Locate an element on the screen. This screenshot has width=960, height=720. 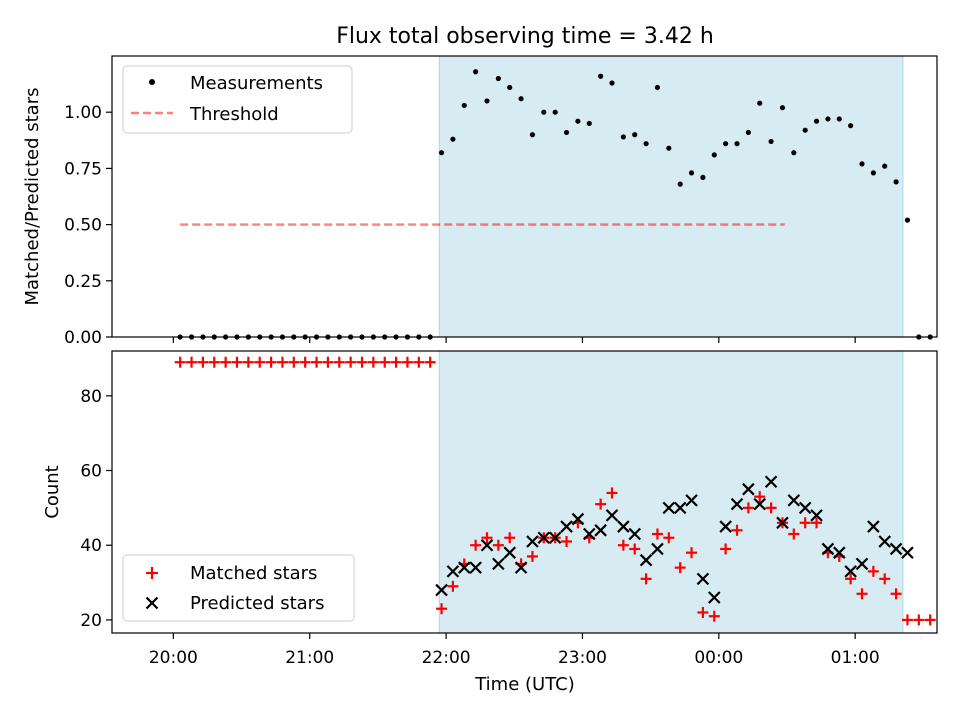
legend-measurement-marker is located at coordinates (152, 82).